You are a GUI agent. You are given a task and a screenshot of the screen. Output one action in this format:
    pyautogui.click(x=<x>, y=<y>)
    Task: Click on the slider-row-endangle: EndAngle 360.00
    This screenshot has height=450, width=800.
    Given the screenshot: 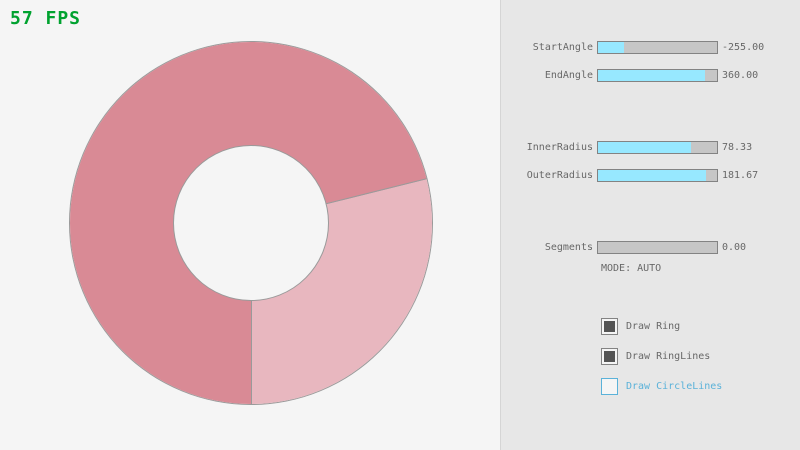 What is the action you would take?
    pyautogui.click(x=650, y=75)
    